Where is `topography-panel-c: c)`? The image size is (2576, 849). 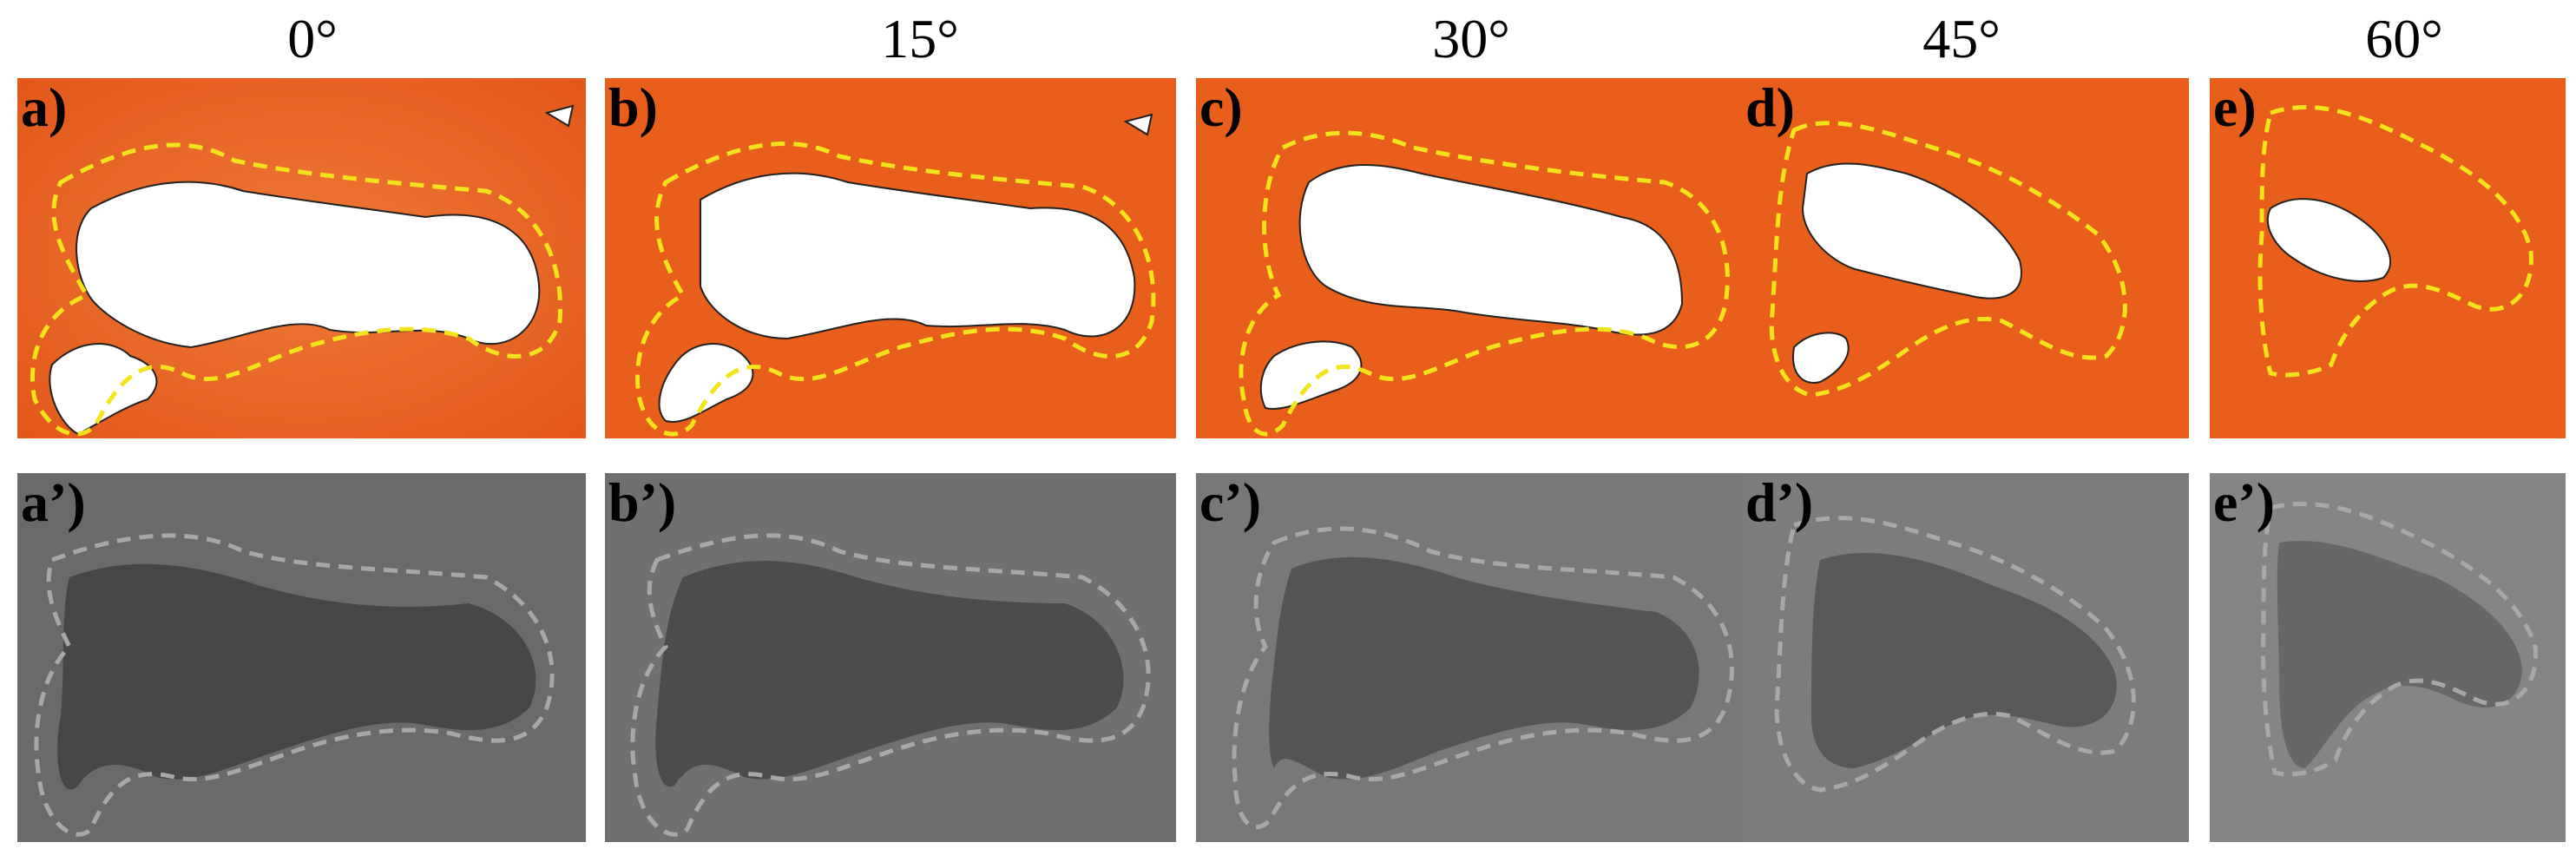
topography-panel-c: c) is located at coordinates (1480, 258).